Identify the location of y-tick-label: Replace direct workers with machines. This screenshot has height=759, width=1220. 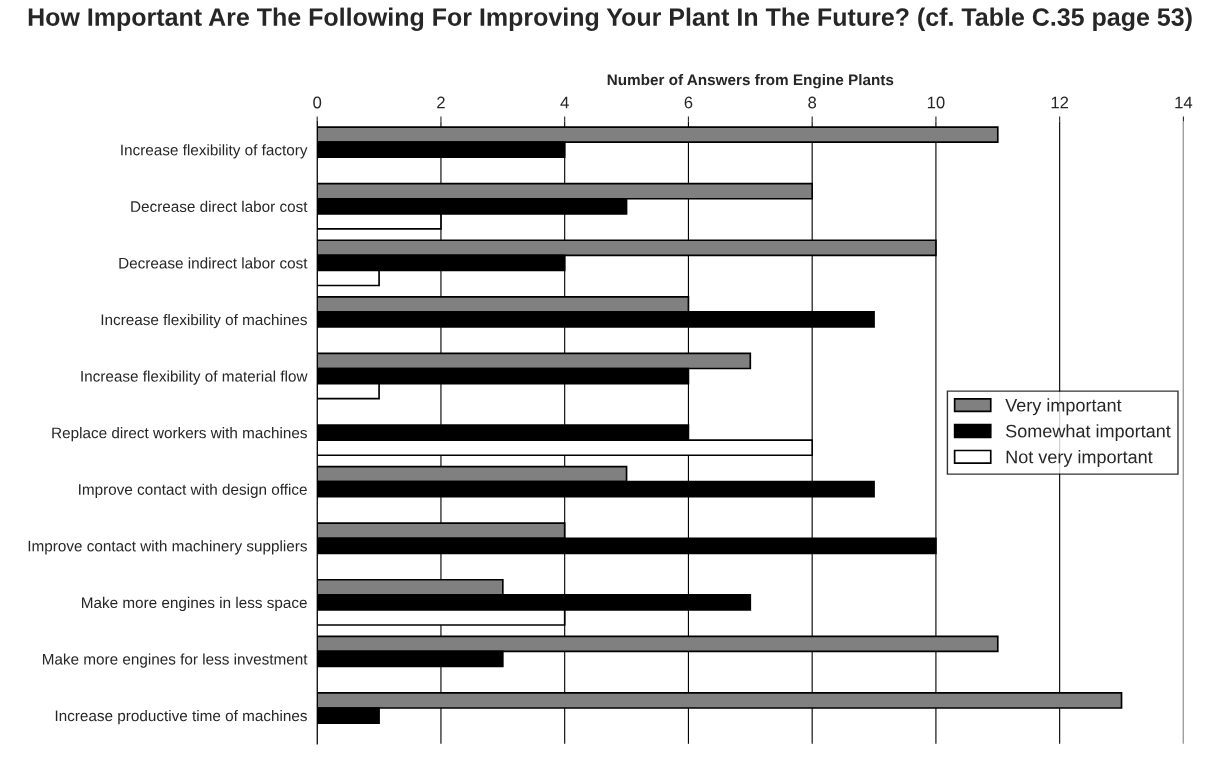
(179, 434).